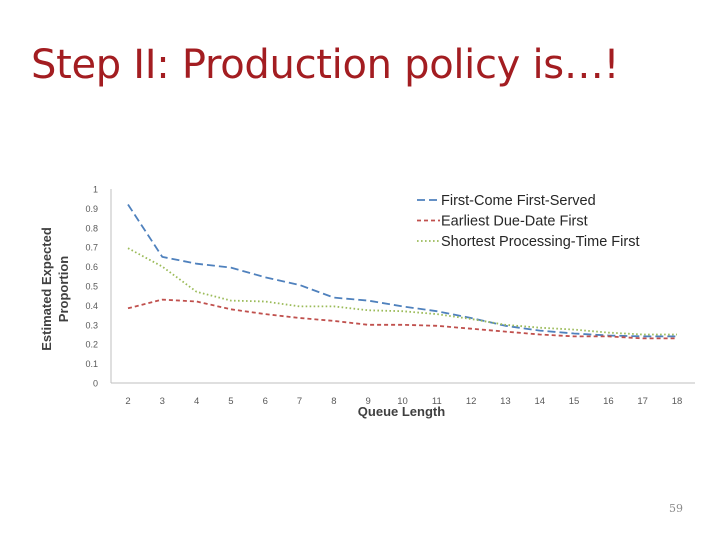 The image size is (720, 540). Describe the element at coordinates (91, 209) in the screenshot. I see `y-tick-label: 0.9` at that location.